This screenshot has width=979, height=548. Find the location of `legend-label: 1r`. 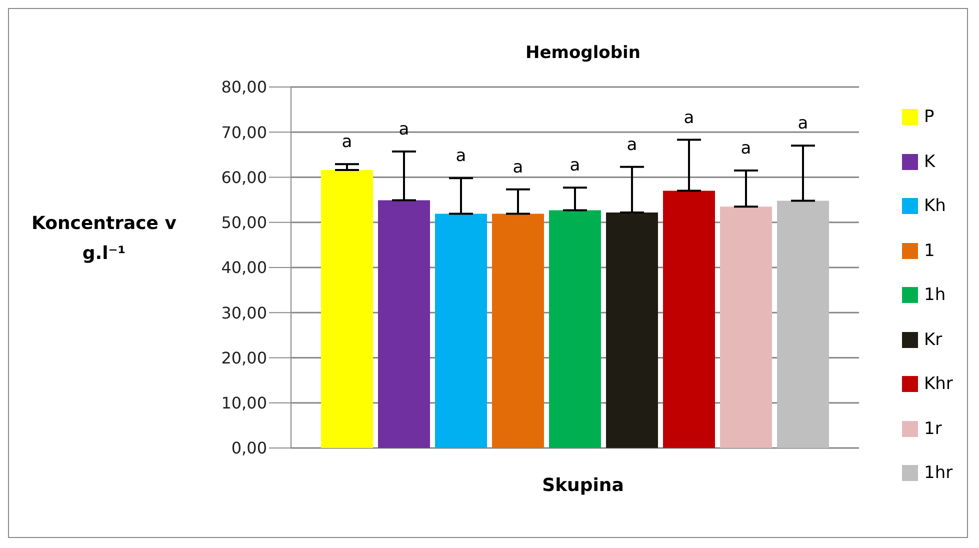

legend-label: 1r is located at coordinates (933, 428).